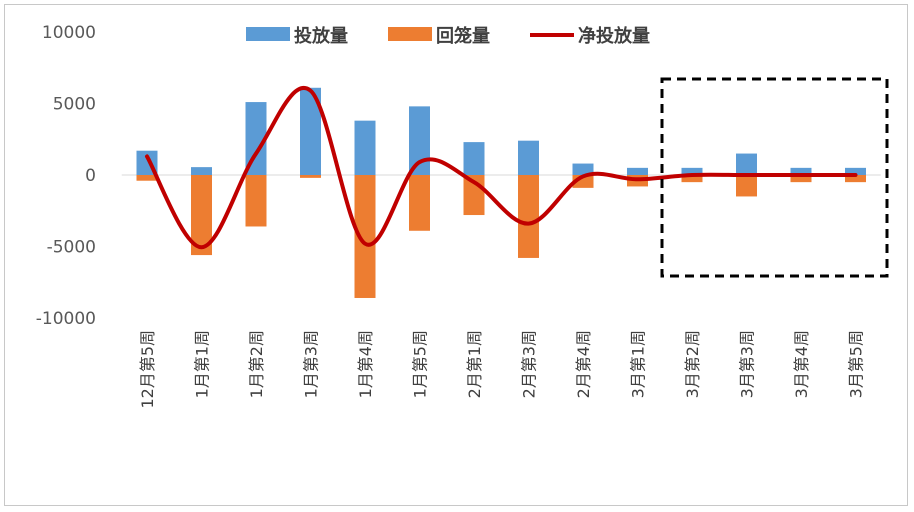 Image resolution: width=914 pixels, height=512 pixels. What do you see at coordinates (71, 248) in the screenshot?
I see `y-tick-label: -5000` at bounding box center [71, 248].